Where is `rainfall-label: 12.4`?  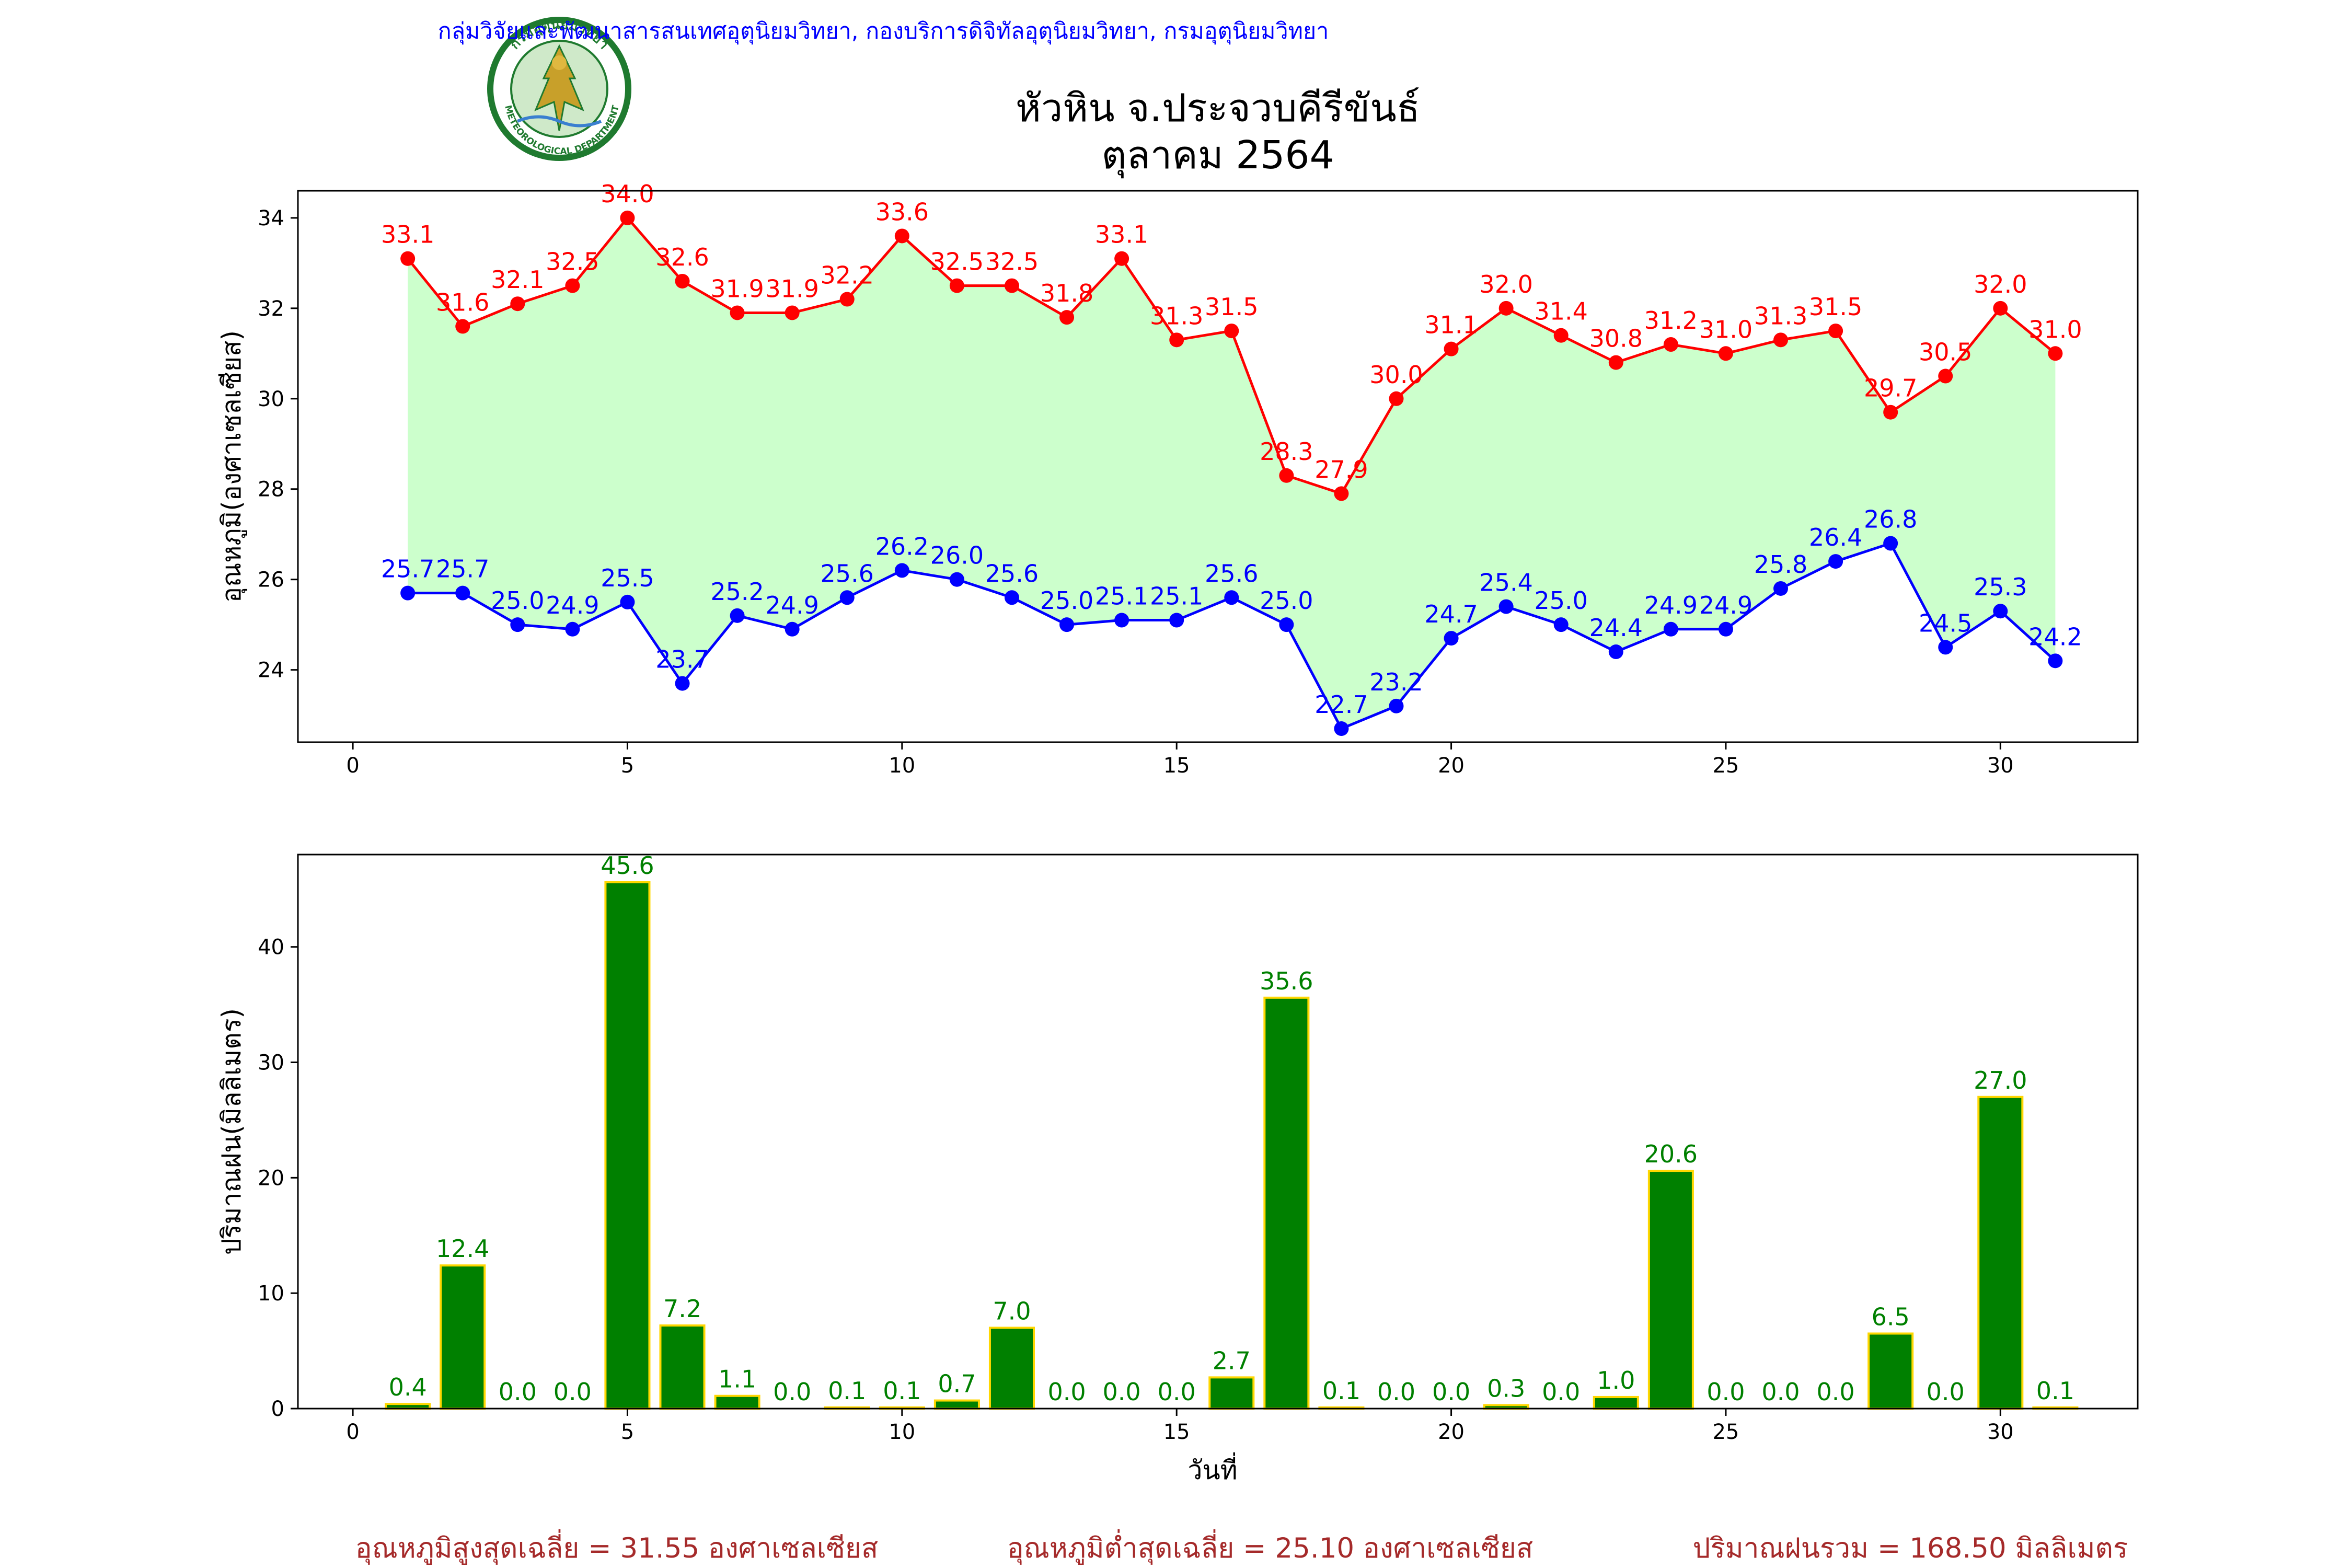 rainfall-label: 12.4 is located at coordinates (462, 1249).